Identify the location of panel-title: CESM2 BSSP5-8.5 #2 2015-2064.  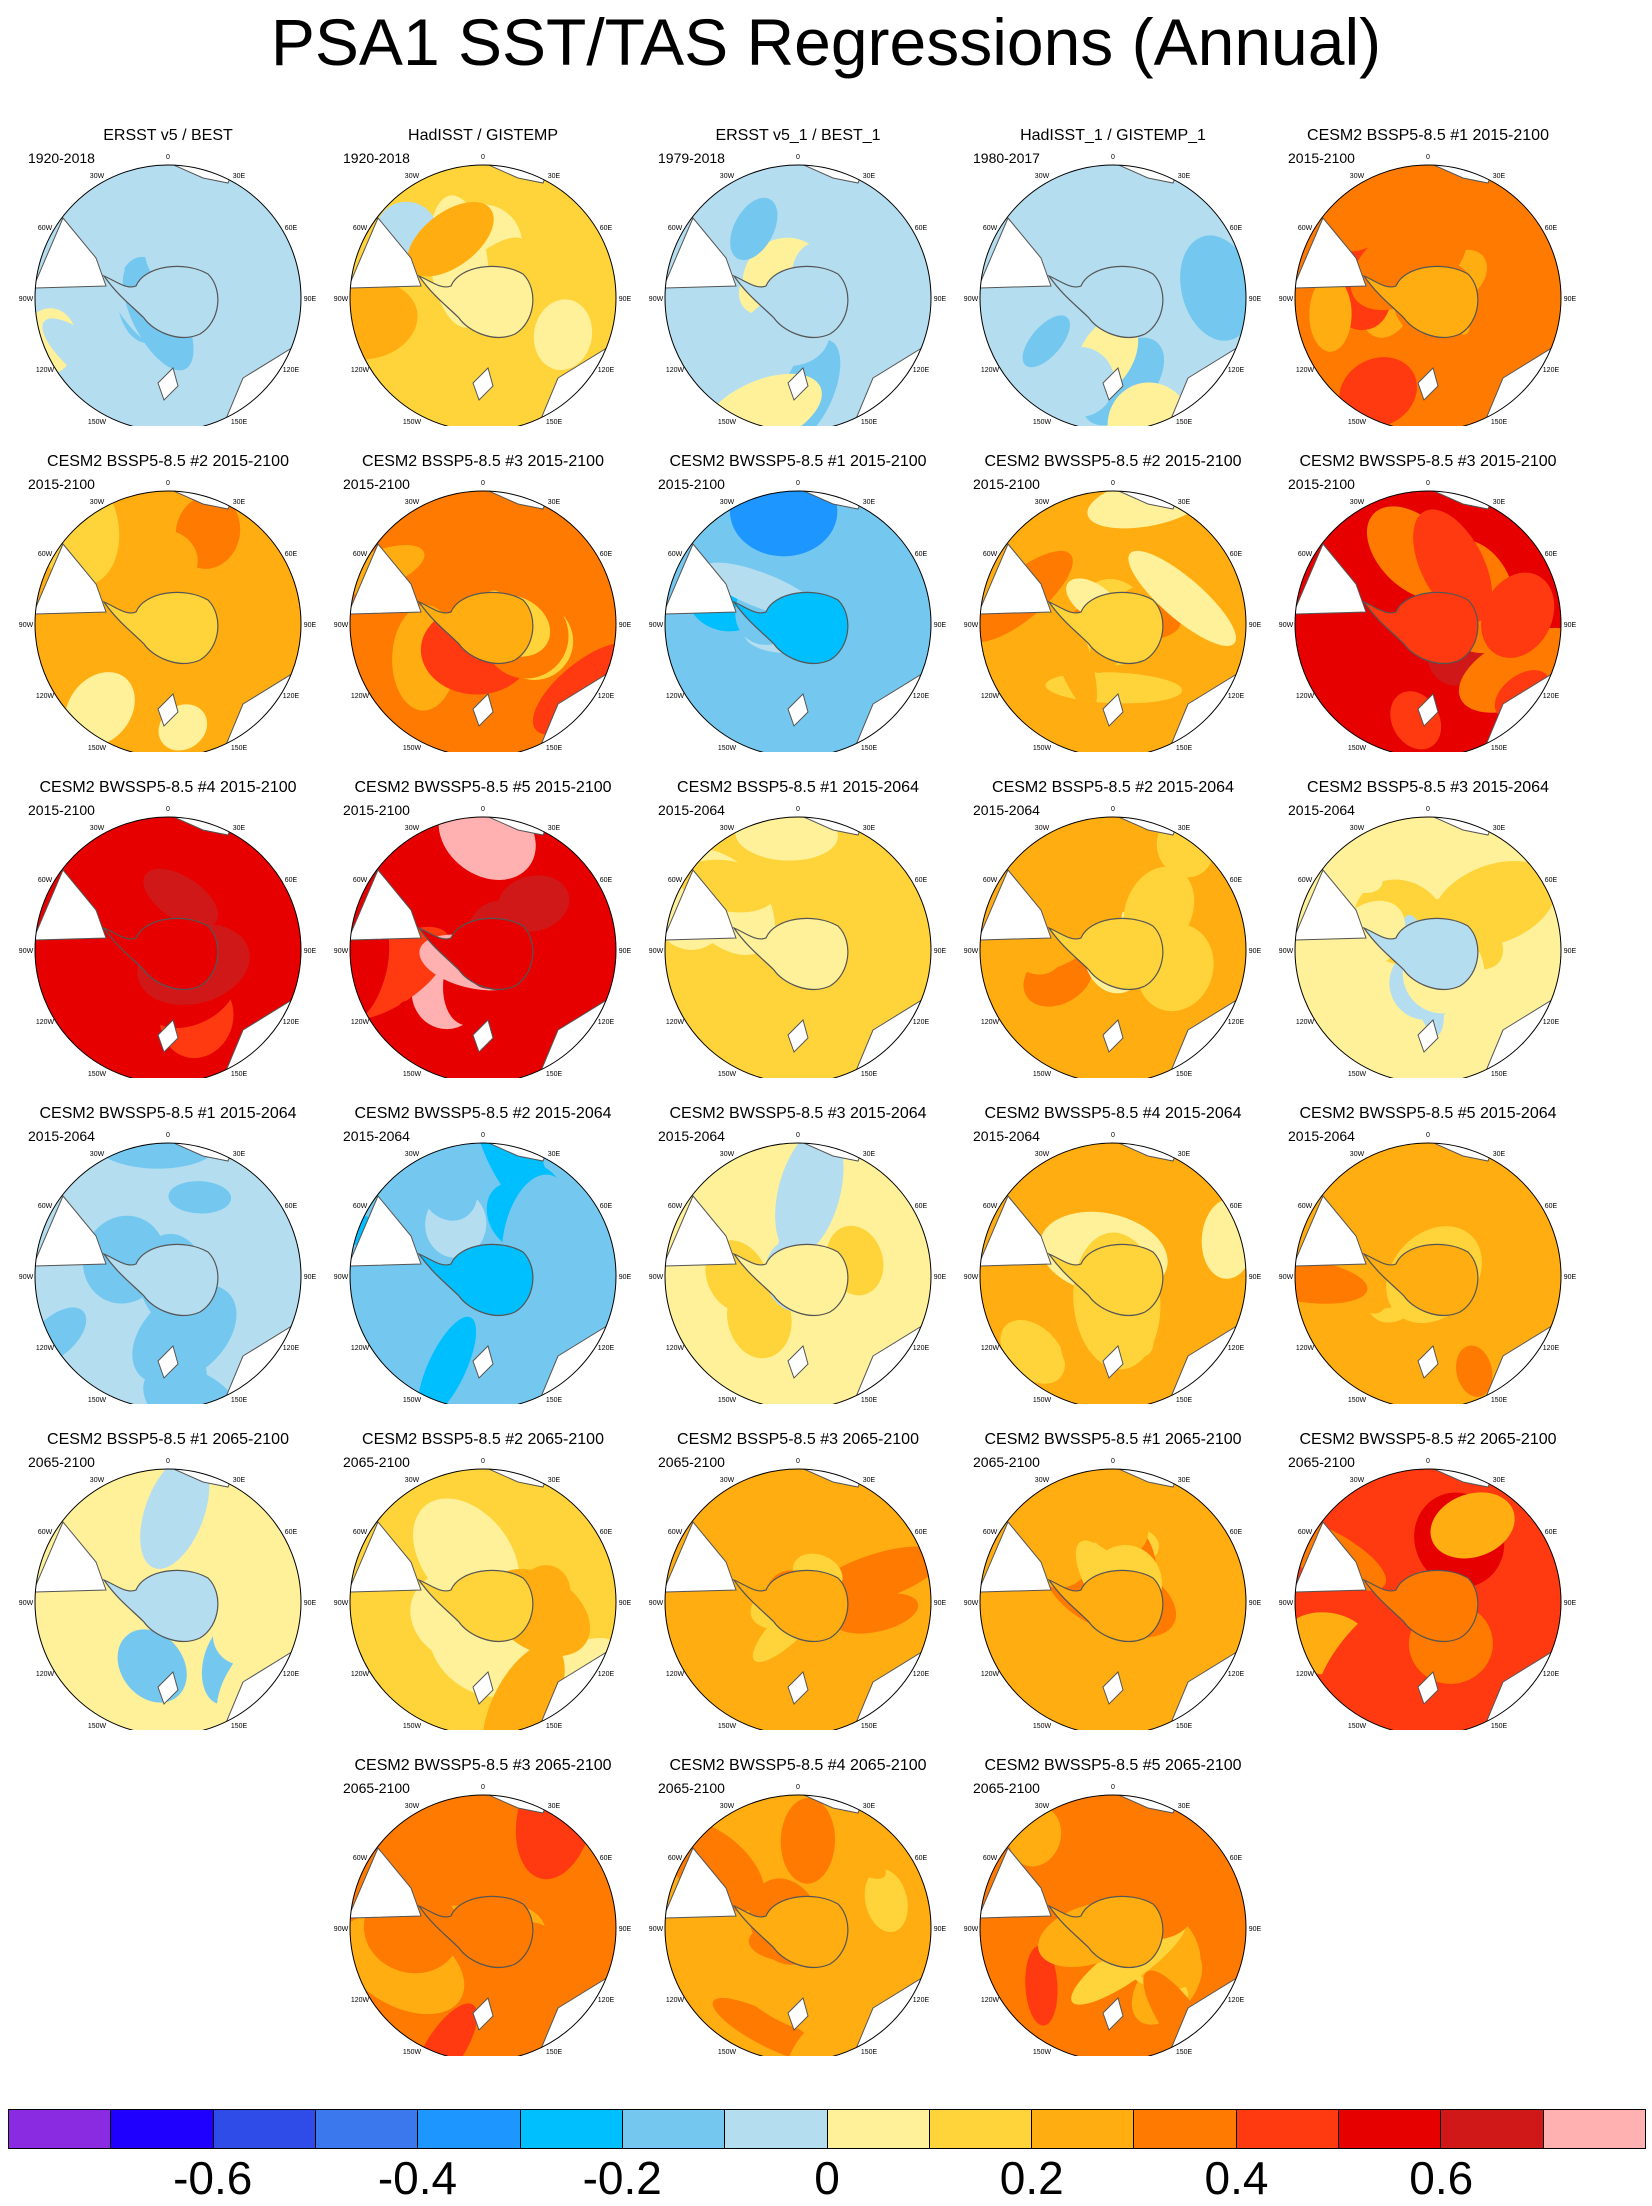
(1113, 787).